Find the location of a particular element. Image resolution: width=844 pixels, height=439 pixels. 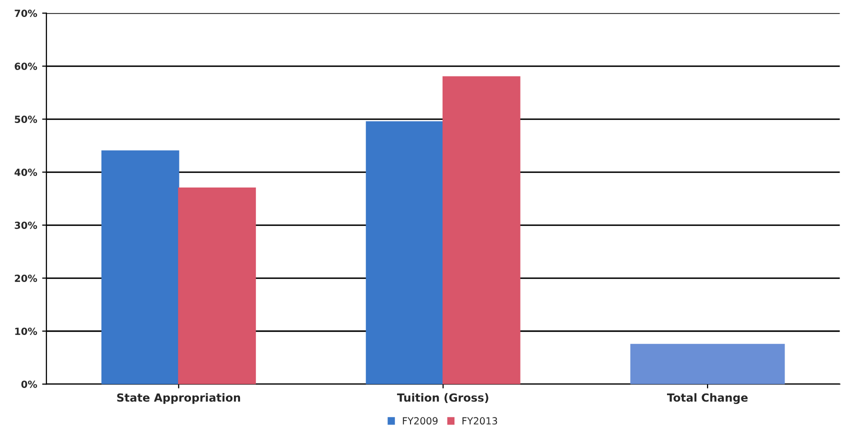

y-tick-label: 0% is located at coordinates (29, 384).